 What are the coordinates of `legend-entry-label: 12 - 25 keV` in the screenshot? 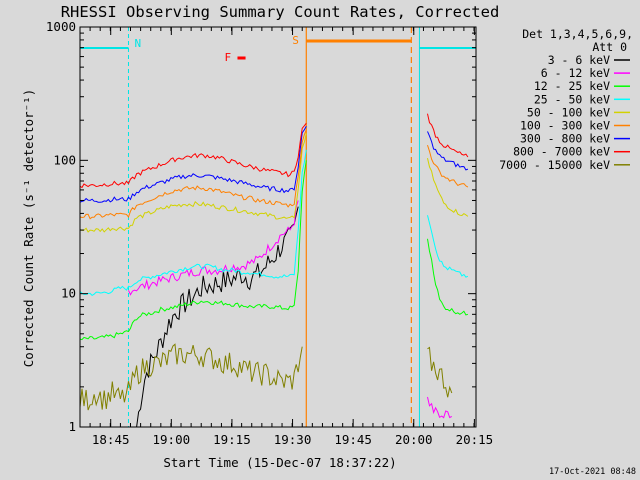 It's located at (572, 86).